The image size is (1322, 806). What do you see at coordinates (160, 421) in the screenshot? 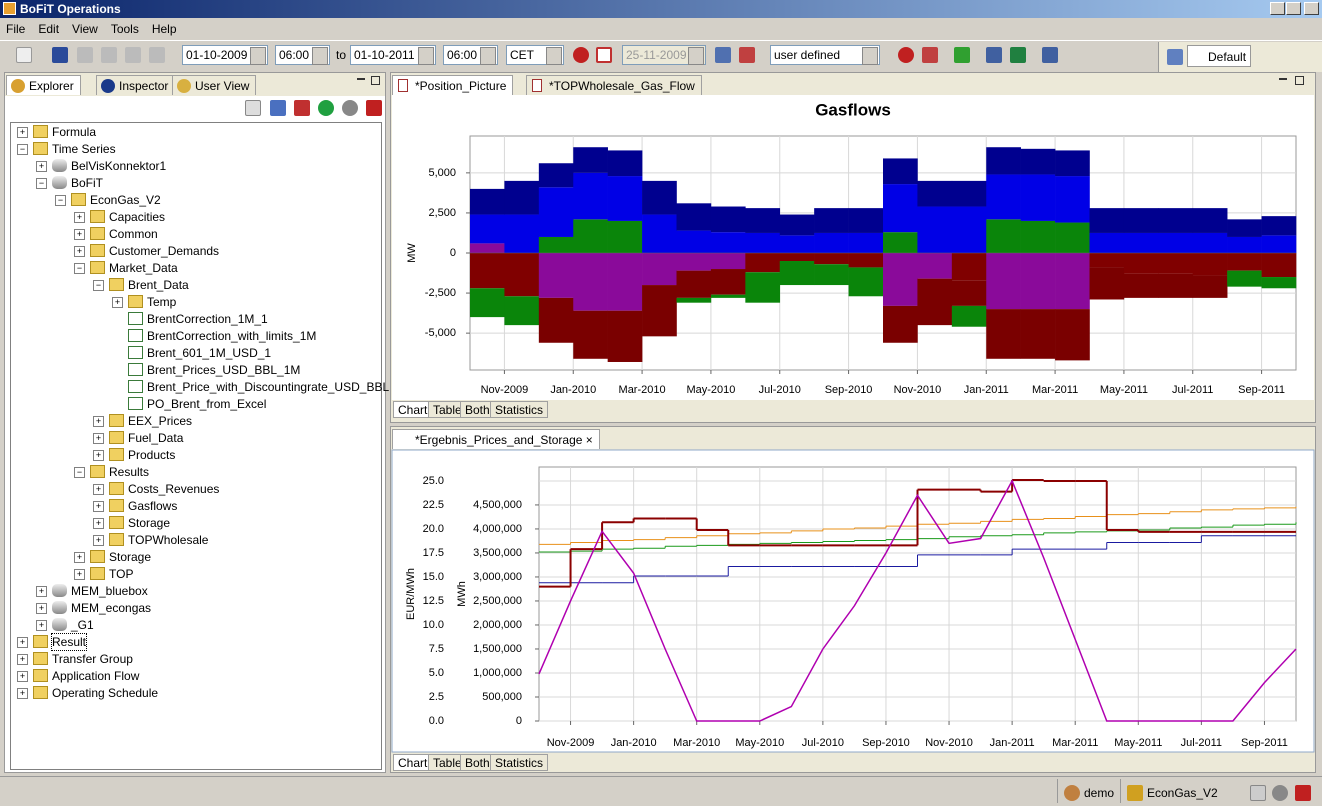
I see `tree-item: EEX_Prices` at bounding box center [160, 421].